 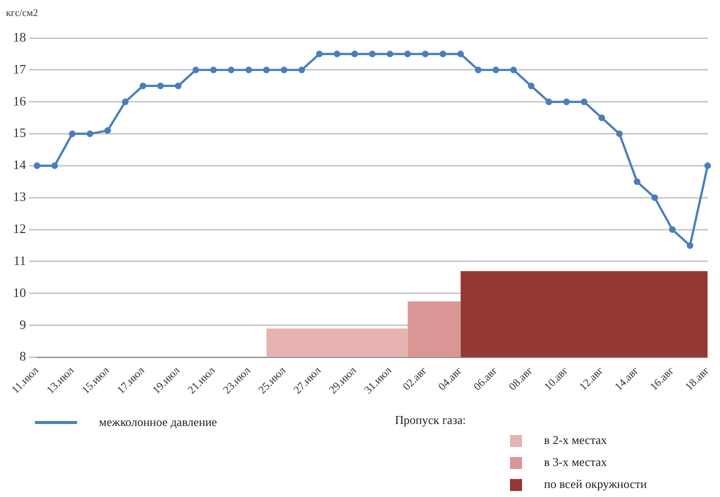 I want to click on y-tick-label: 18, so click(x=19, y=36).